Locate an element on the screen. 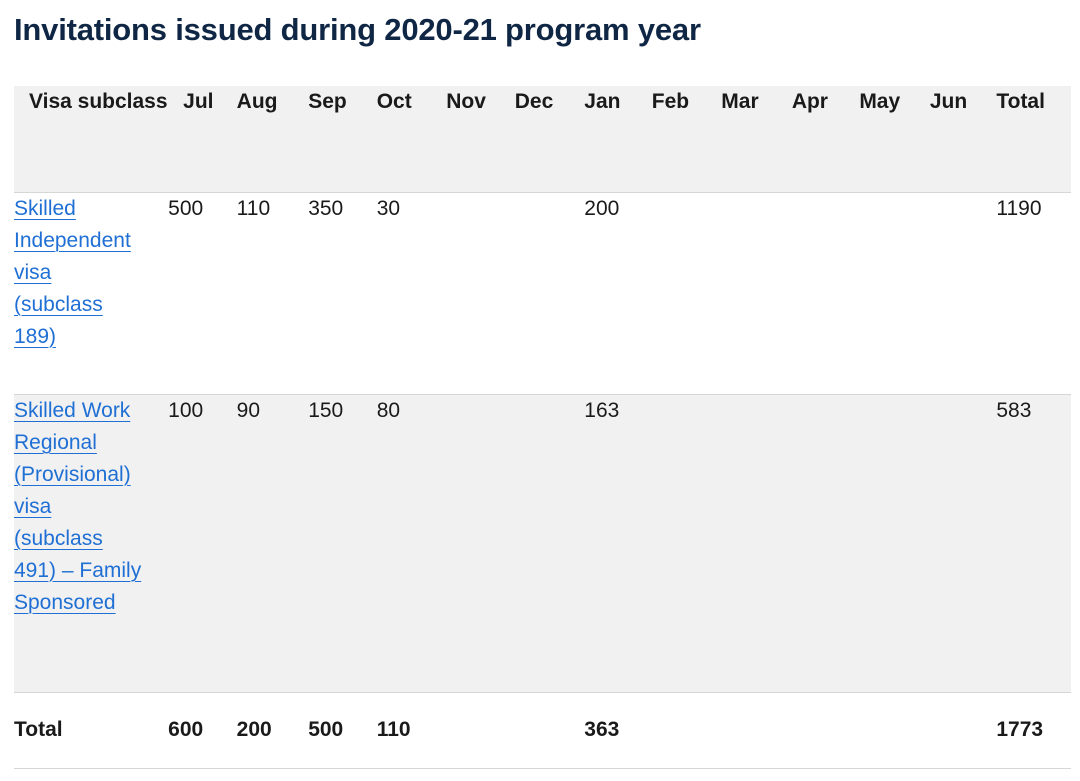 The image size is (1080, 781). total-mar is located at coordinates (756, 730).